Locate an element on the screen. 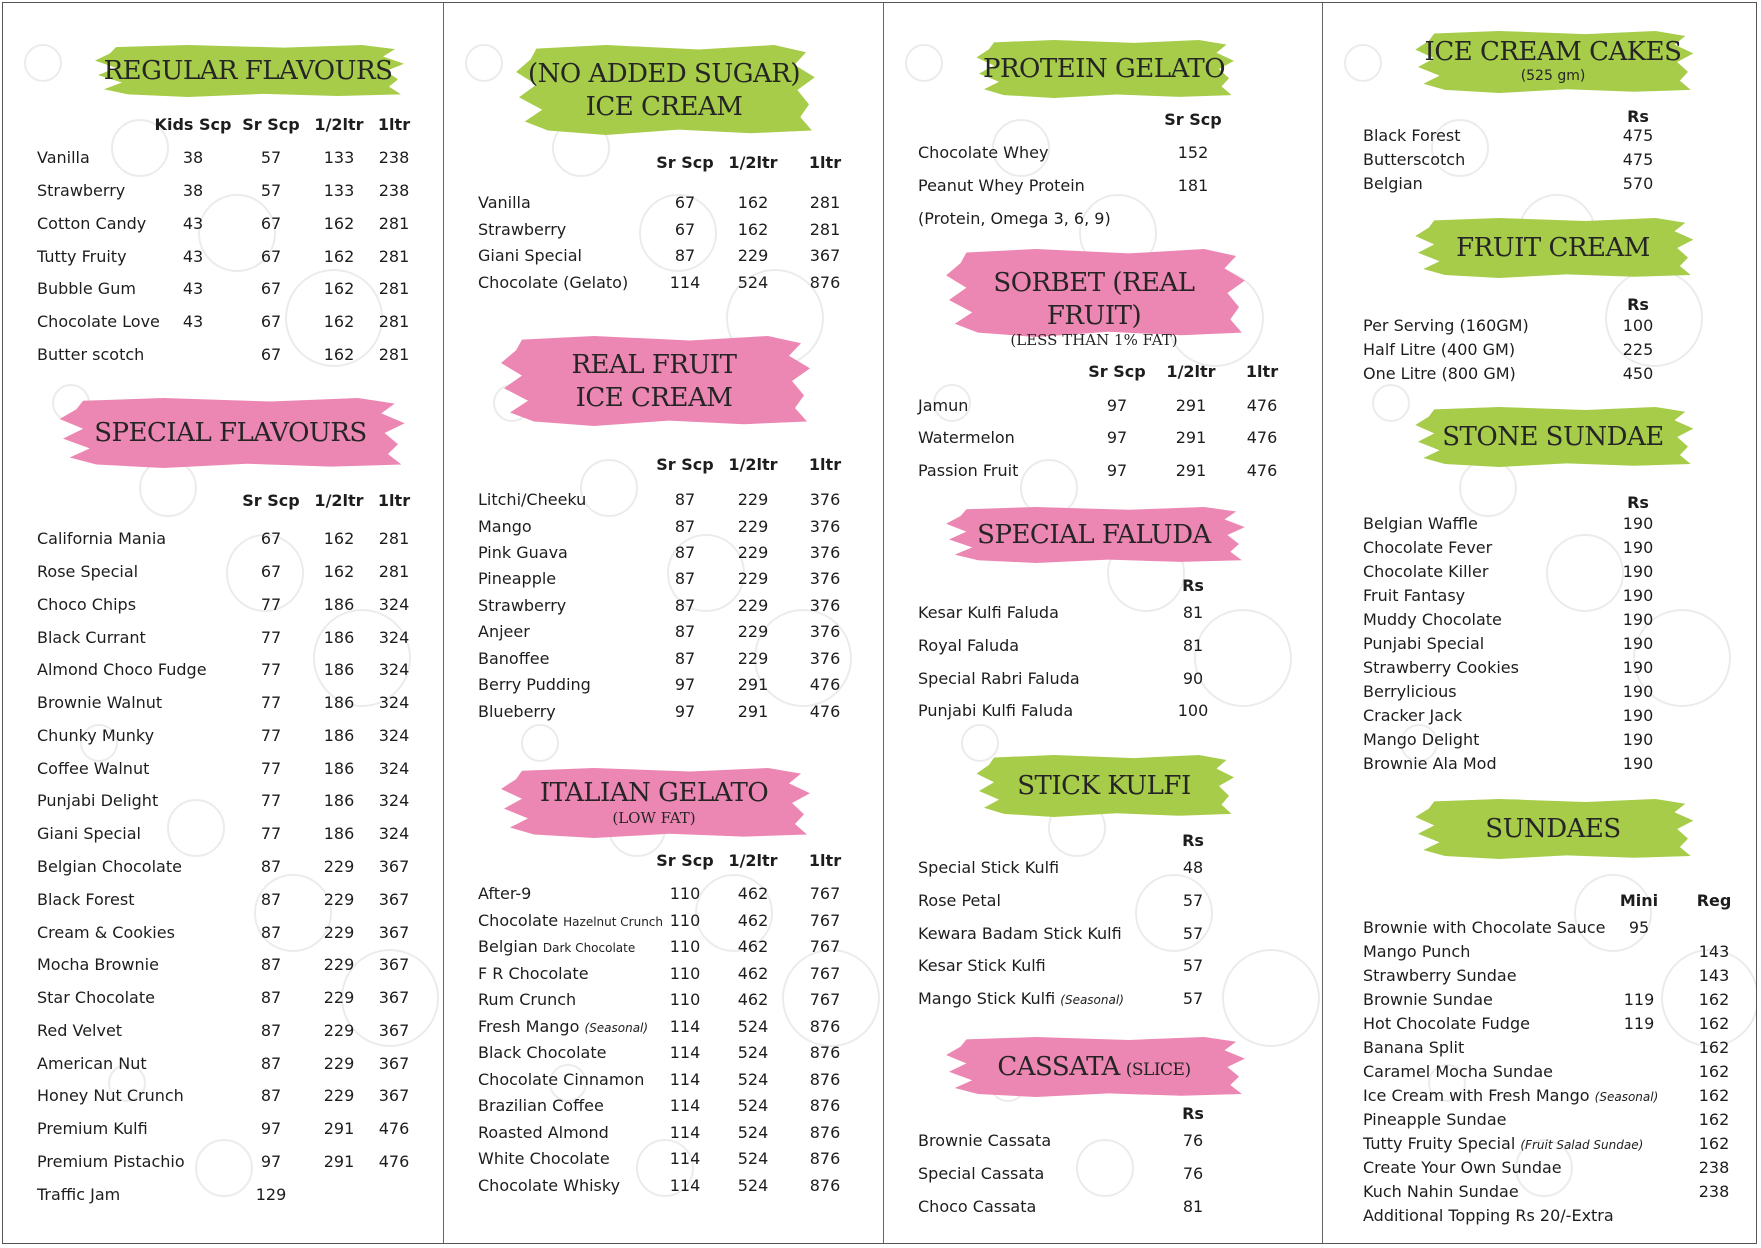 The image size is (1761, 1248). item-name-group: Kuch Nahin Sundae is located at coordinates (1441, 1191).